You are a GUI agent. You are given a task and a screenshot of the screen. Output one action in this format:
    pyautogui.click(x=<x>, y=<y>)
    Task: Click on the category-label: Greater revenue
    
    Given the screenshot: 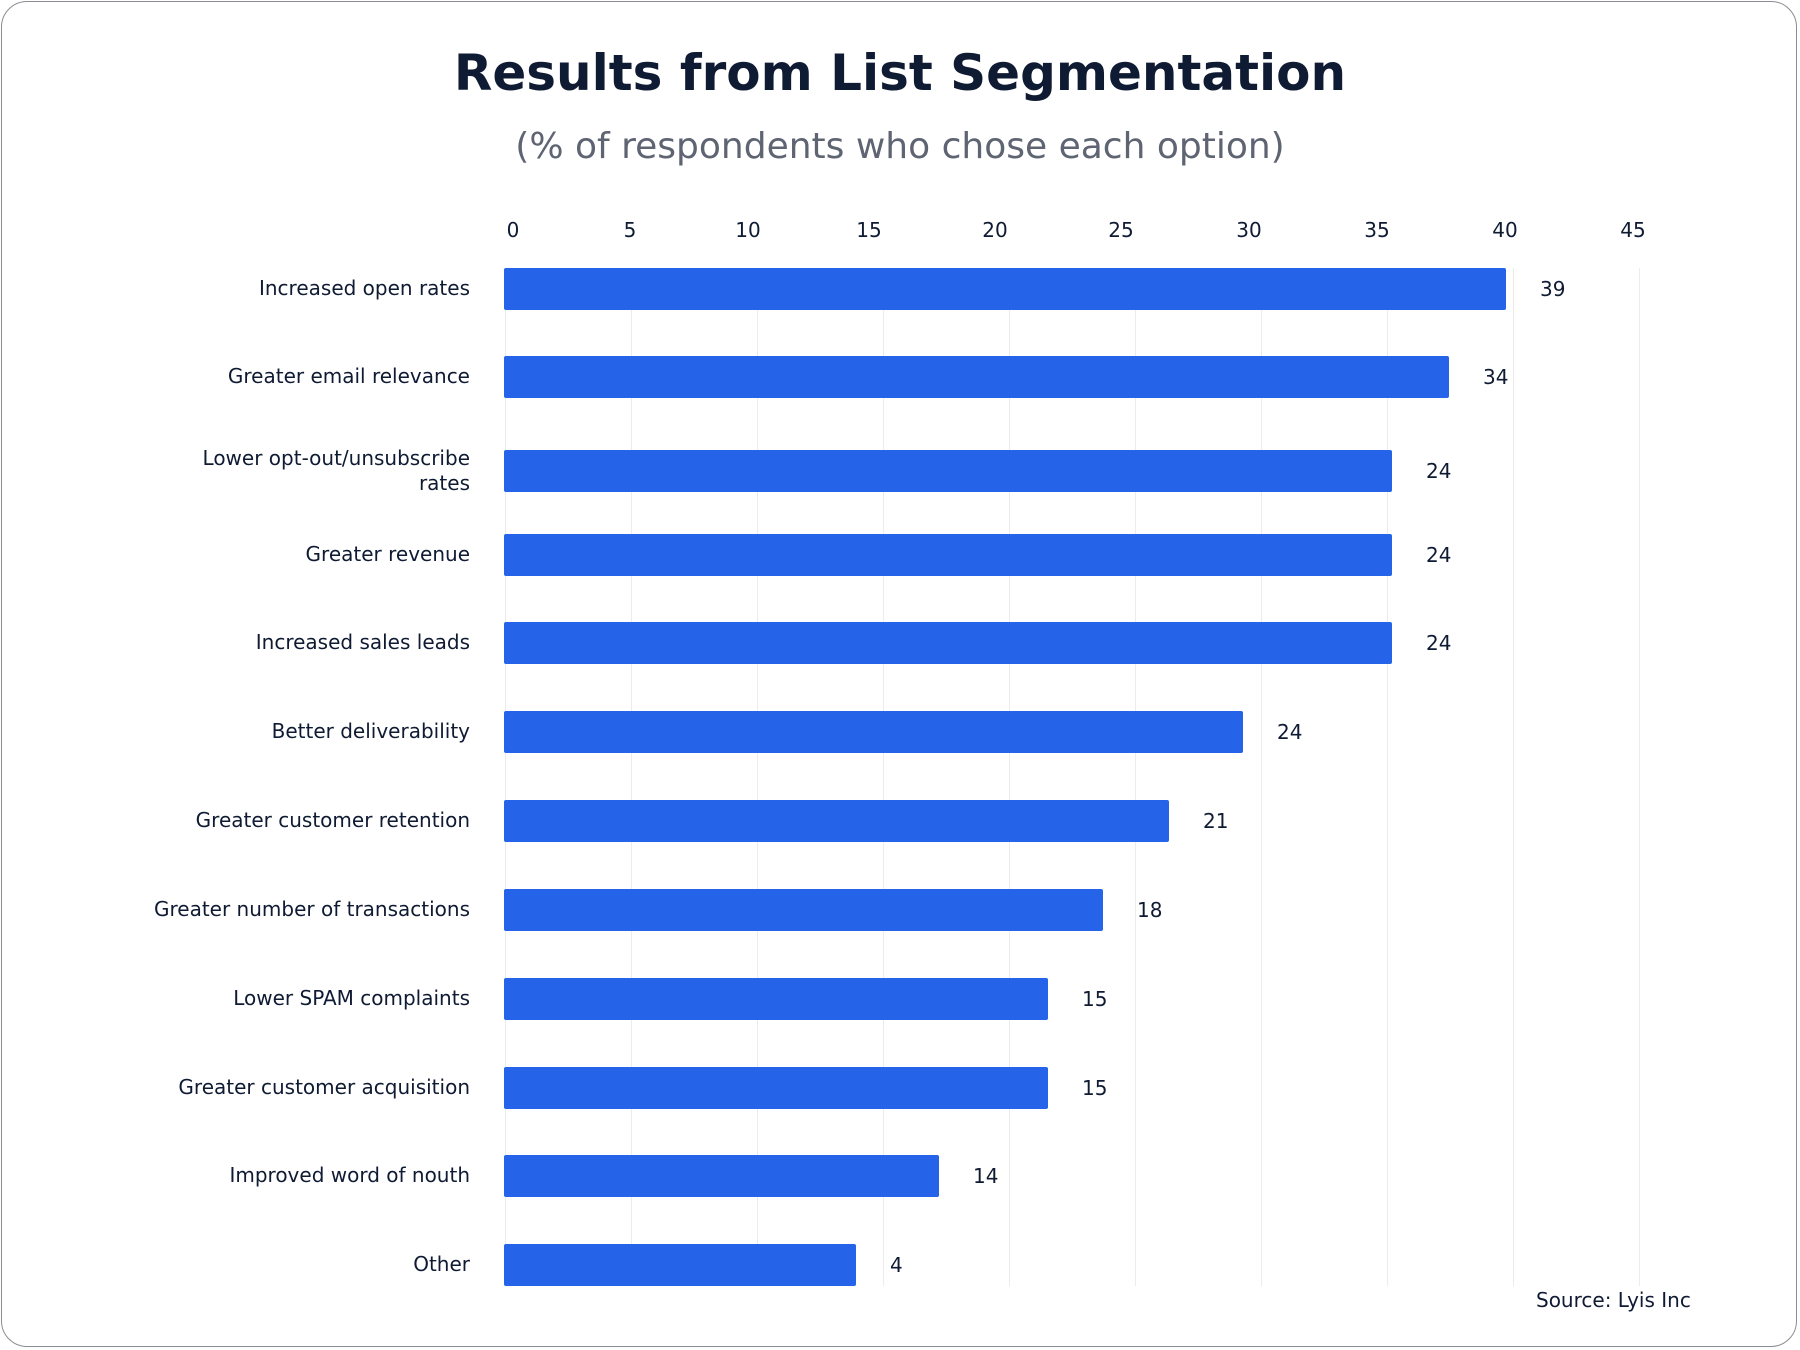 What is the action you would take?
    pyautogui.click(x=387, y=554)
    